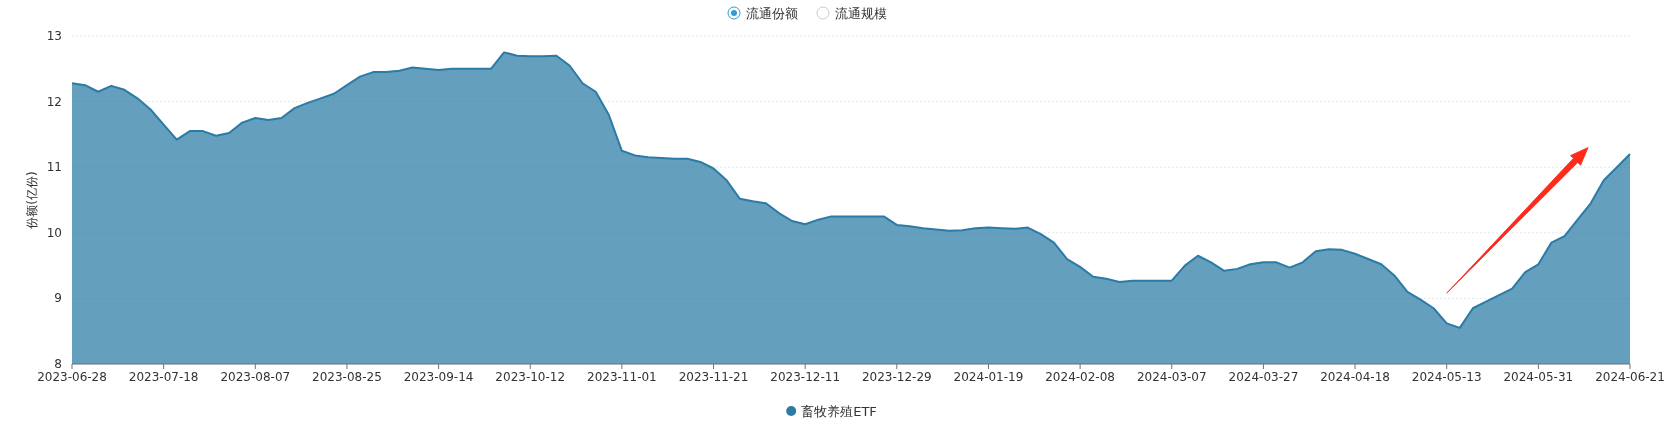 The image size is (1664, 427). I want to click on y-tick-label: 11, so click(54, 167).